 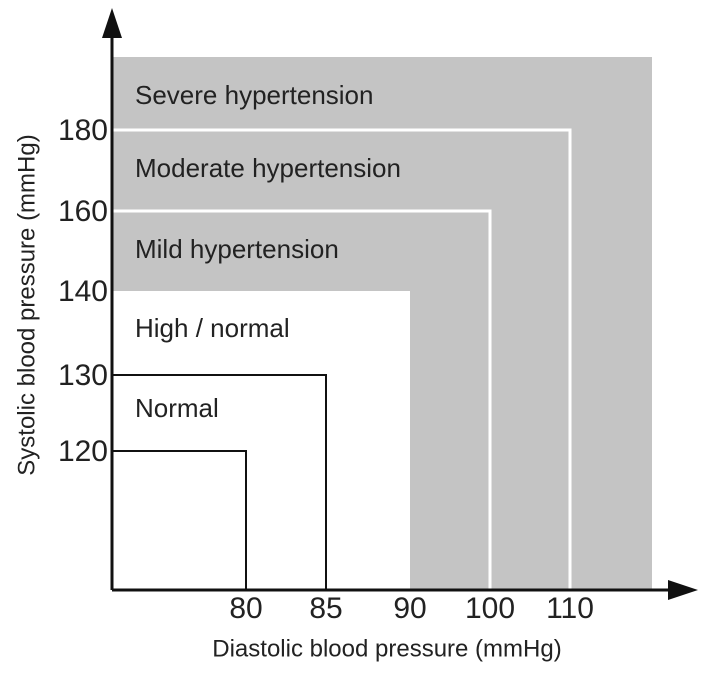 What do you see at coordinates (83, 375) in the screenshot?
I see `y-tick-label: 130` at bounding box center [83, 375].